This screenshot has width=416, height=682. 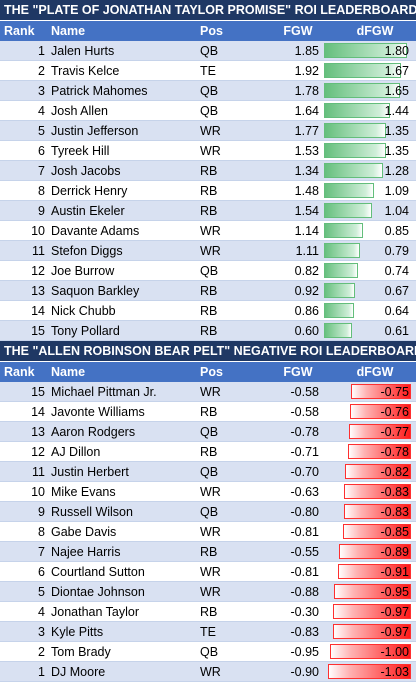 I want to click on rank-cell: 3, so click(x=41, y=91).